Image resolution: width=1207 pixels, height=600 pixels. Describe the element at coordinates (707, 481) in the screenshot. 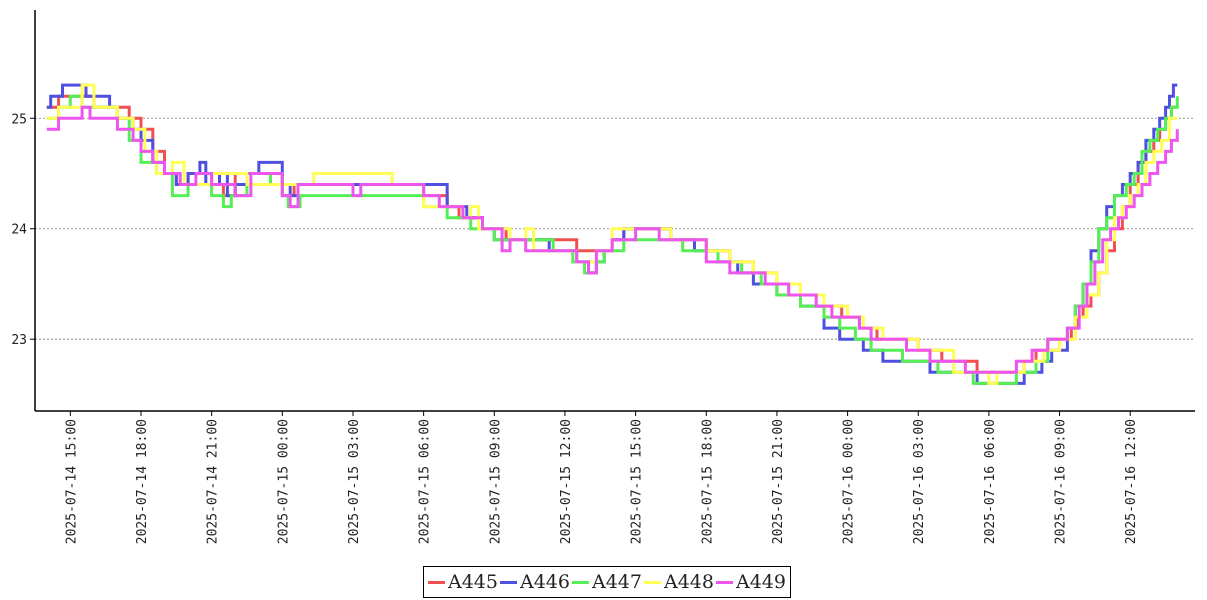

I see `x-tick-label: 2025-07-15 18:00` at that location.